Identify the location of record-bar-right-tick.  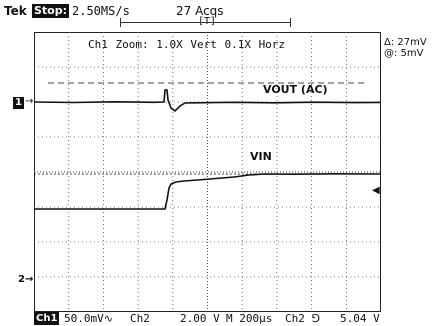
(290, 22).